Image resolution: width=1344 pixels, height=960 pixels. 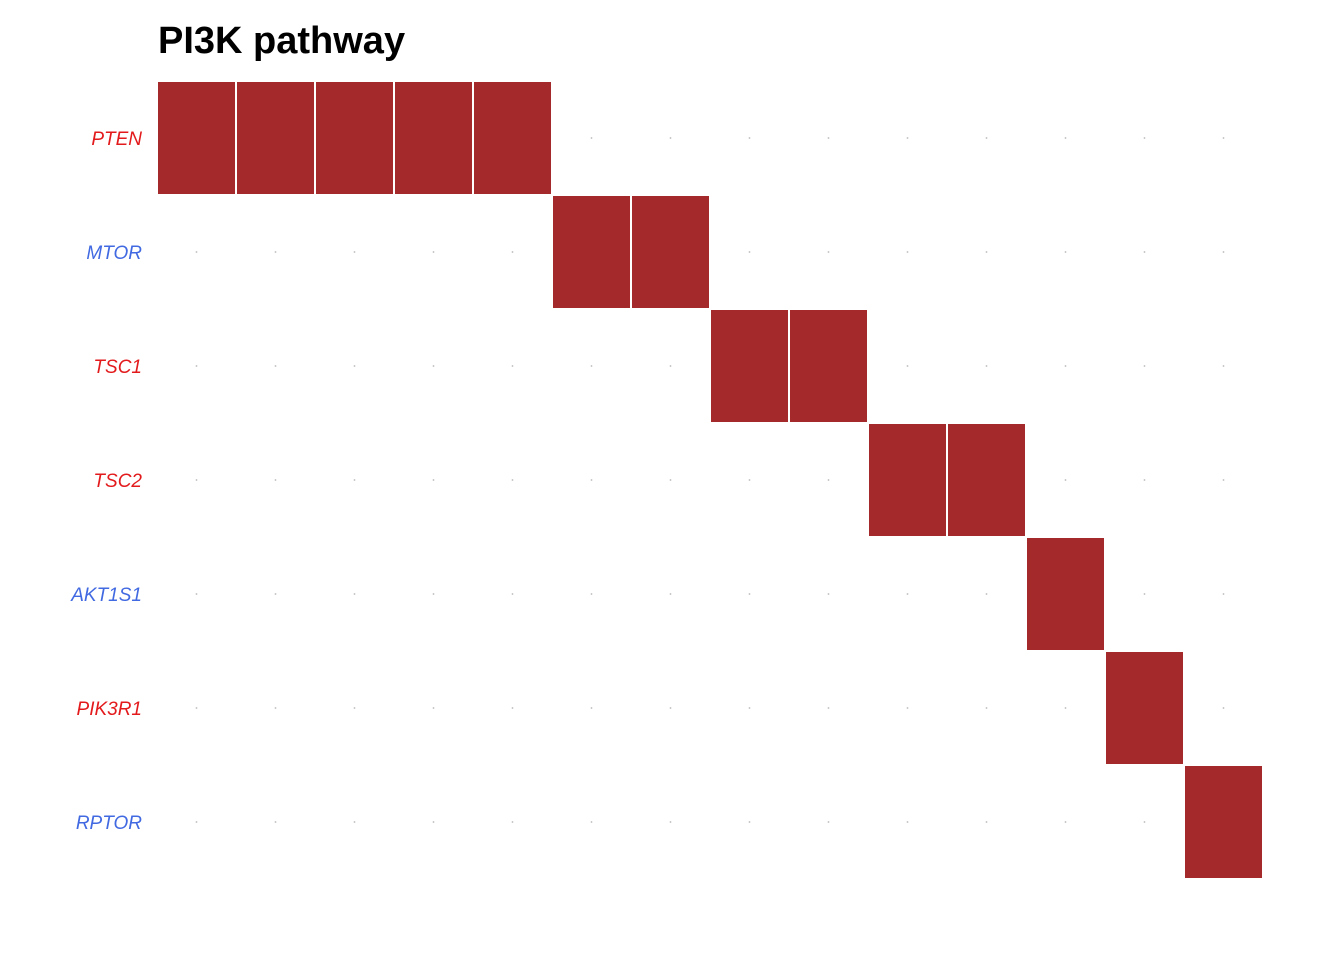 I want to click on chart-title: PI3K pathway, so click(x=282, y=41).